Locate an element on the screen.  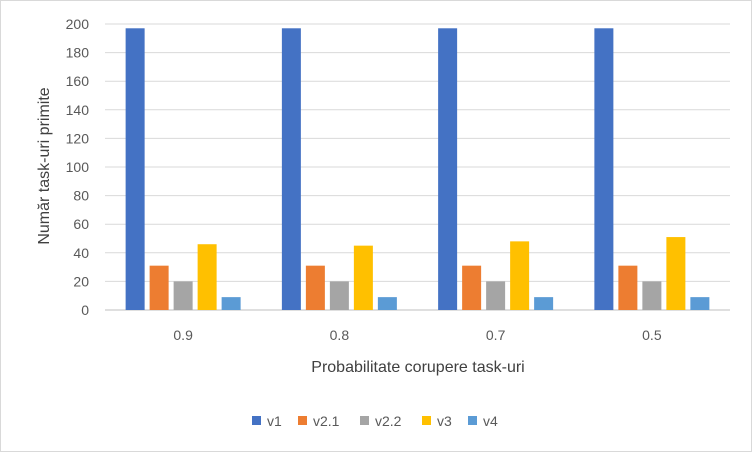
bar-v3-0.9 is located at coordinates (207, 277).